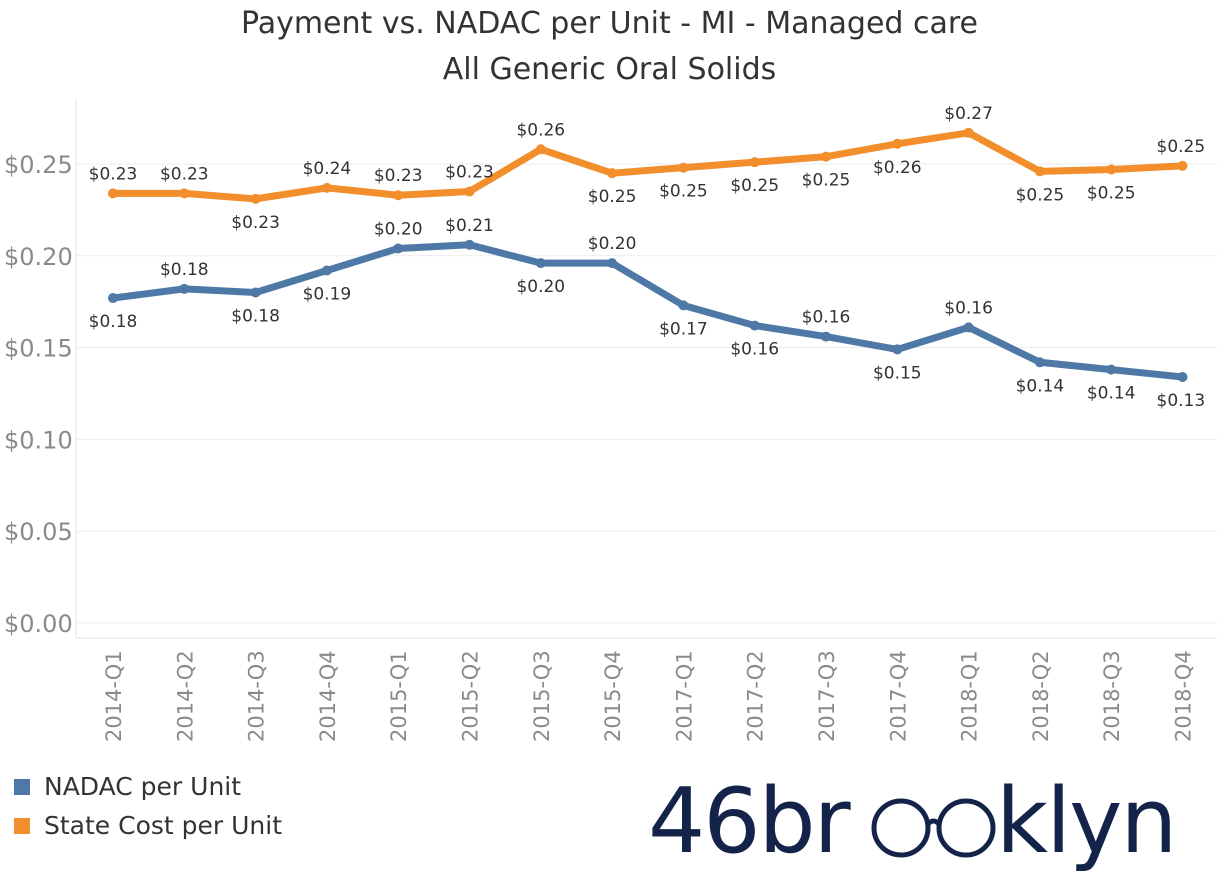 This screenshot has height=883, width=1219. I want to click on glasses-icon, so click(933, 828).